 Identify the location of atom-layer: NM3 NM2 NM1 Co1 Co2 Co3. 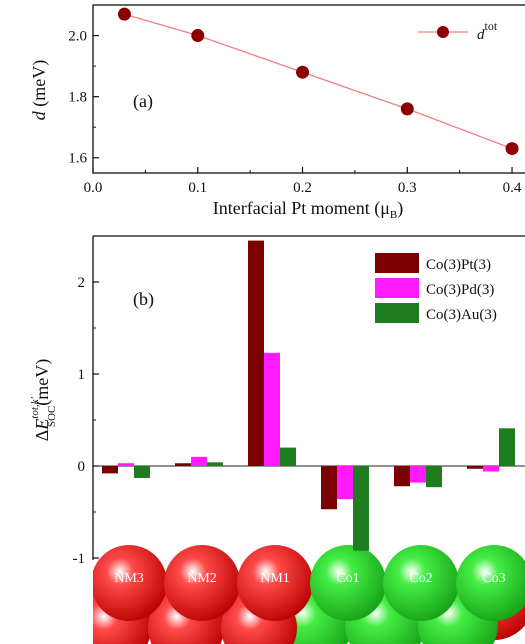
(309, 594).